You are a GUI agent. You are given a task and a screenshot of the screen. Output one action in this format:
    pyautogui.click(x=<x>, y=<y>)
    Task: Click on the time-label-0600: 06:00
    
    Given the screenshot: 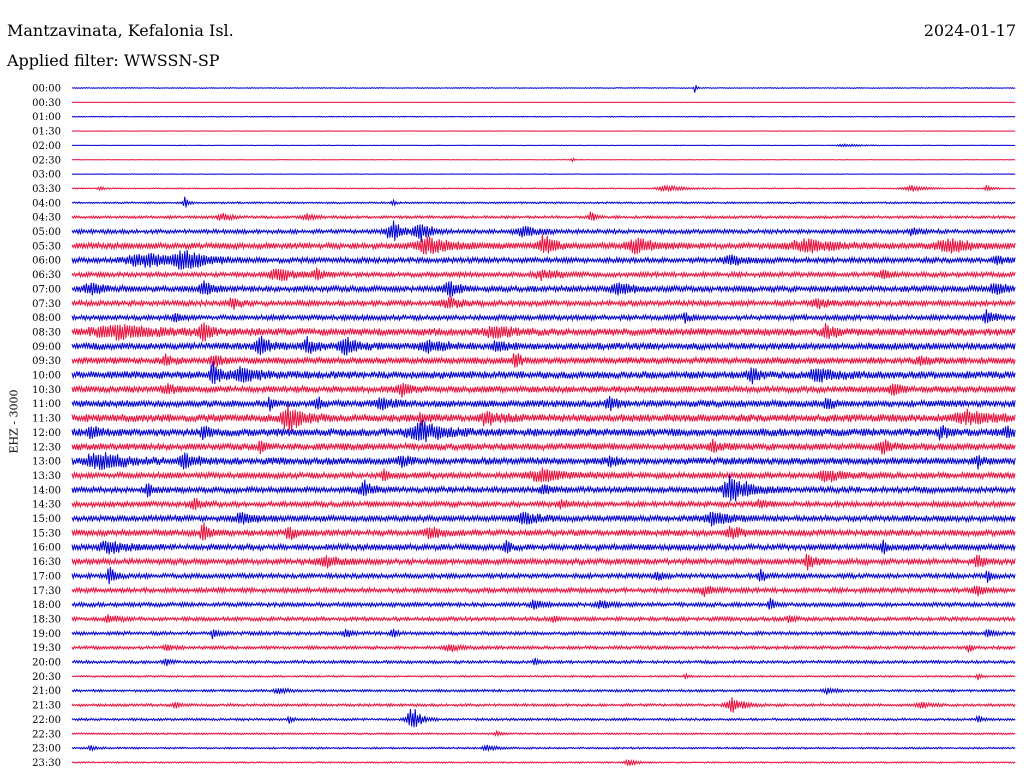 What is the action you would take?
    pyautogui.click(x=46, y=261)
    